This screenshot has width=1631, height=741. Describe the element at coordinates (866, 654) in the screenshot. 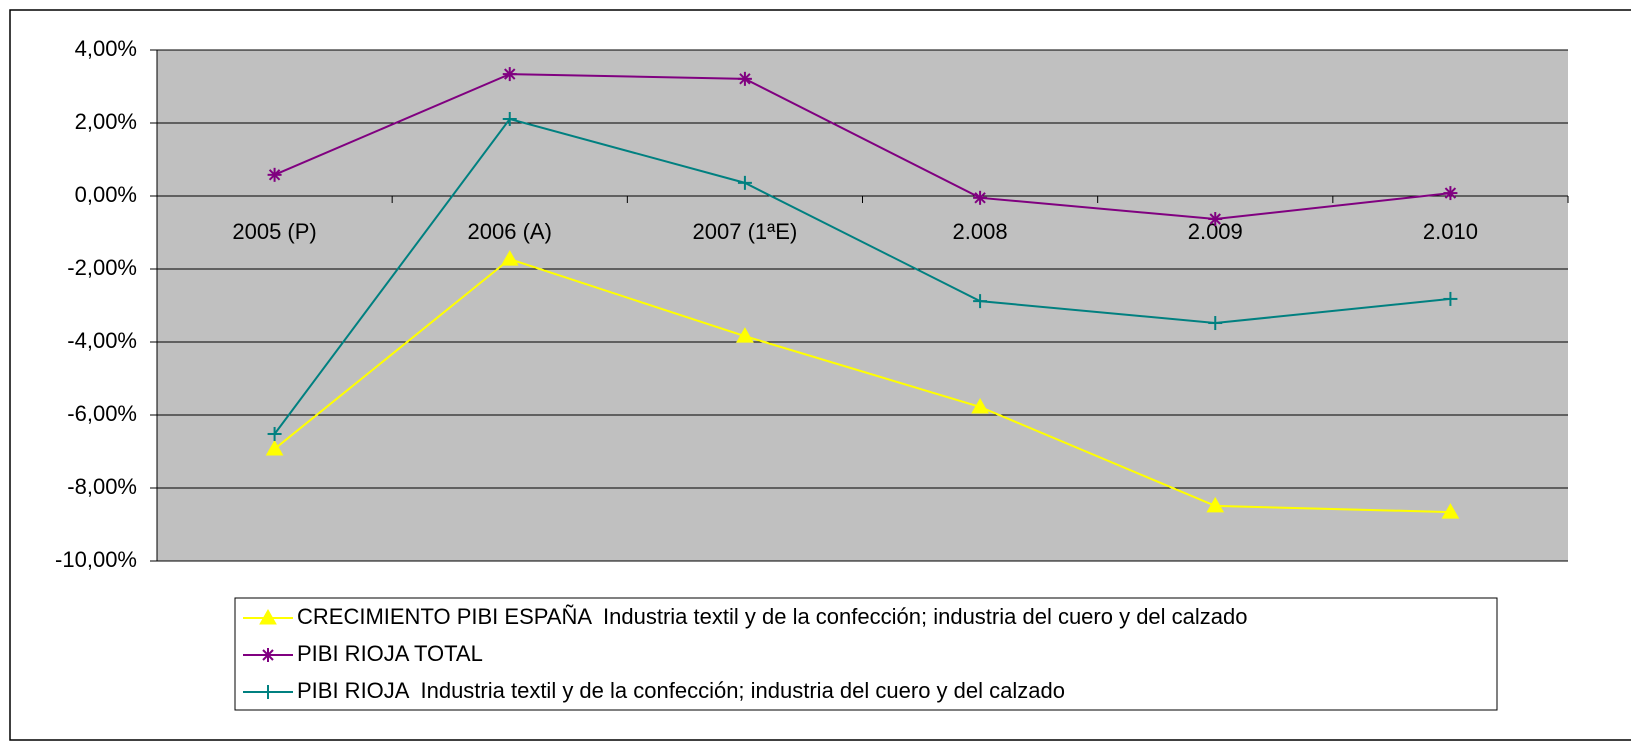

I see `legend` at that location.